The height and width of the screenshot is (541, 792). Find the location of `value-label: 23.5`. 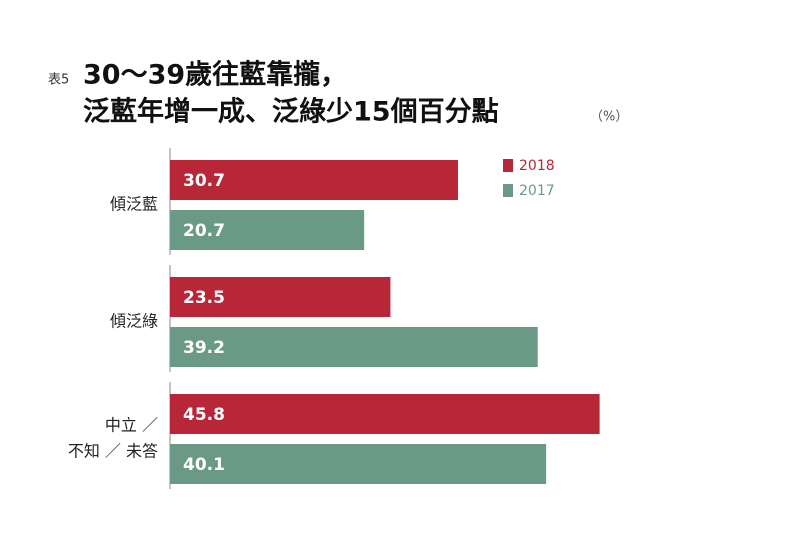

value-label: 23.5 is located at coordinates (204, 298).